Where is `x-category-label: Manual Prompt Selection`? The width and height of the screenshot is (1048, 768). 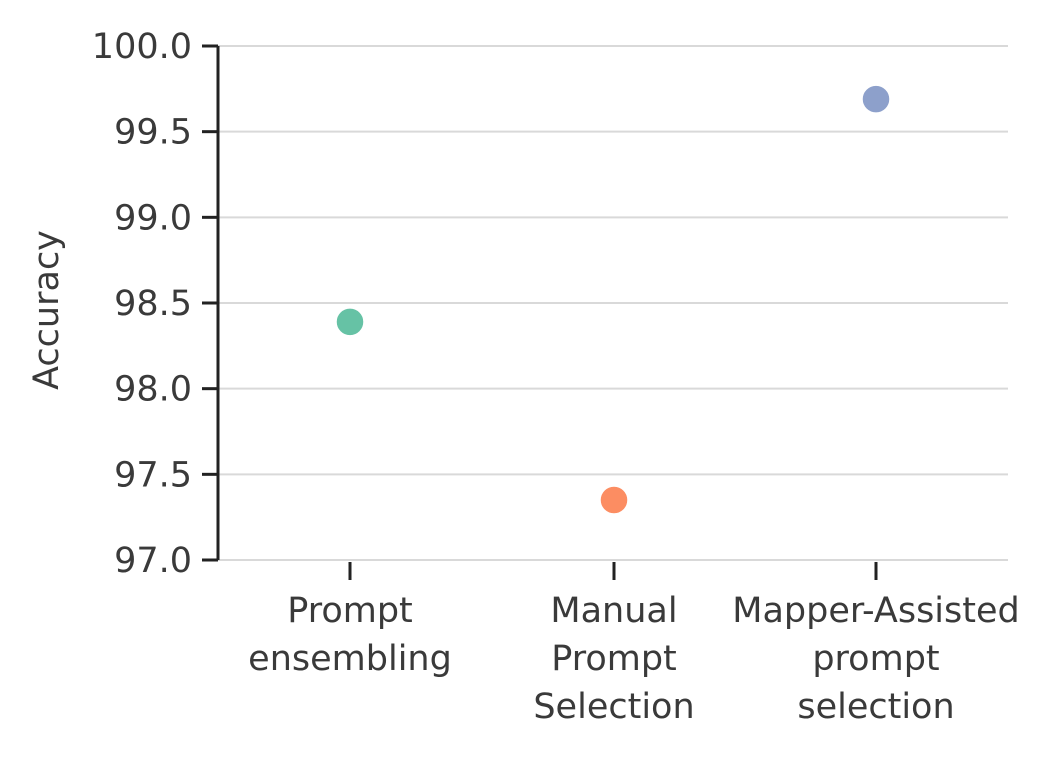 x-category-label: Manual Prompt Selection is located at coordinates (613, 659).